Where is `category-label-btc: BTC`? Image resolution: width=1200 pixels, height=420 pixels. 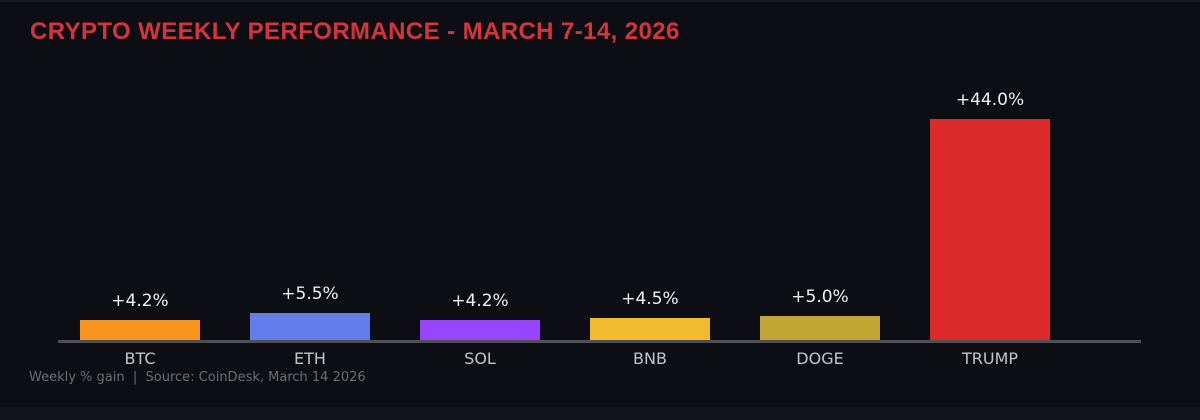 category-label-btc: BTC is located at coordinates (140, 358).